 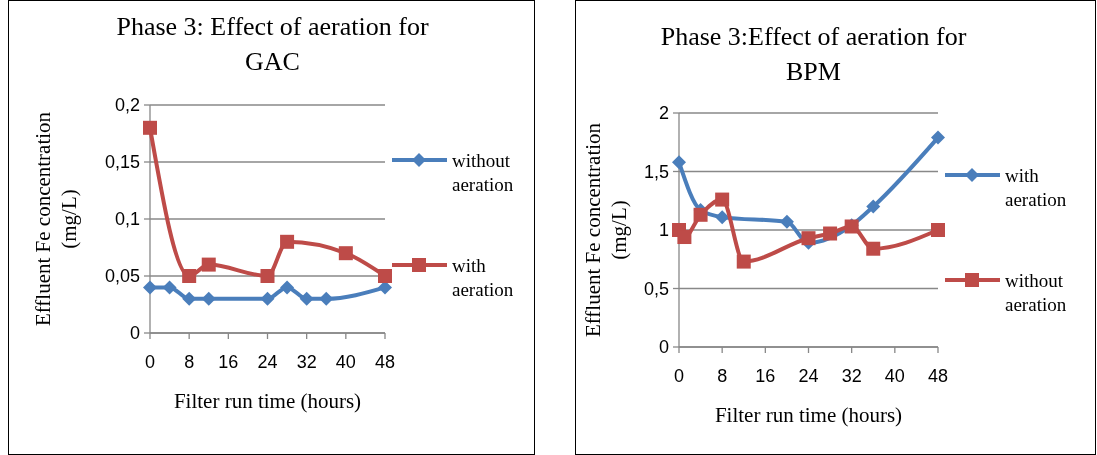 What do you see at coordinates (663, 230) in the screenshot?
I see `y-tick-label: 1` at bounding box center [663, 230].